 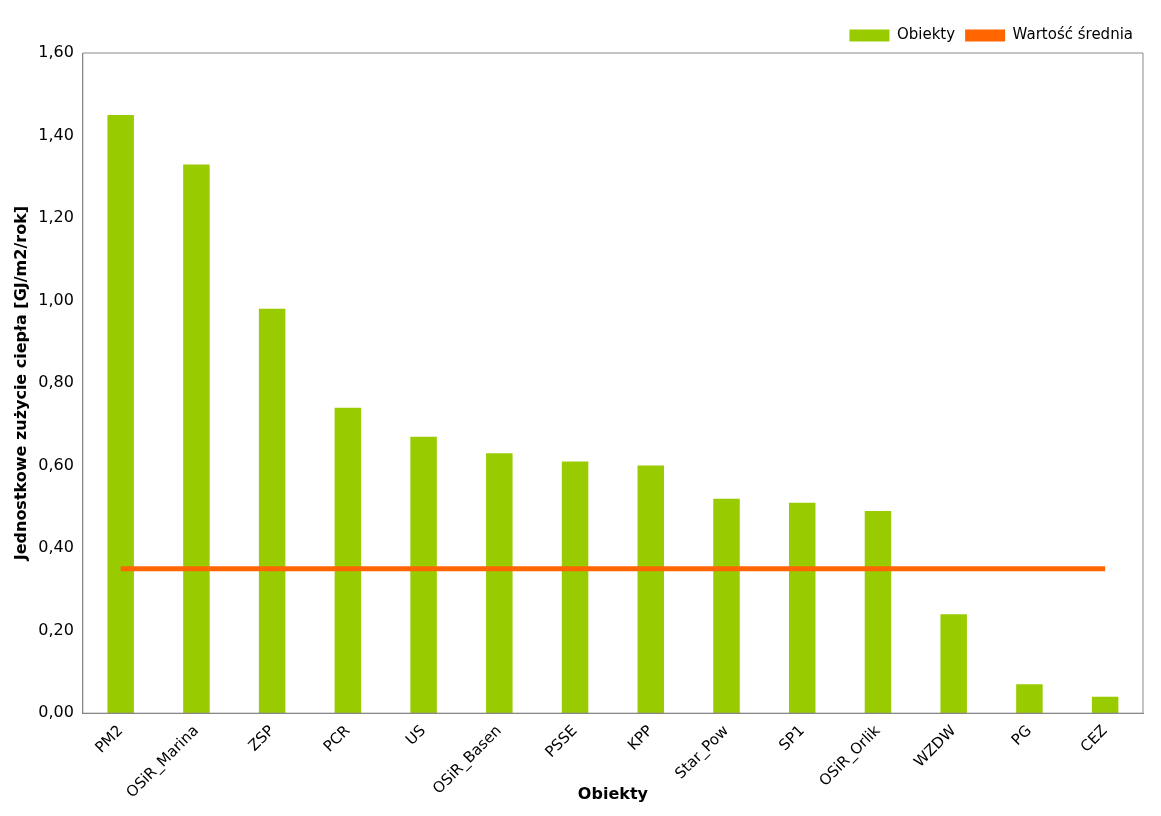 What do you see at coordinates (56, 547) in the screenshot?
I see `y-tick-label: 0,40` at bounding box center [56, 547].